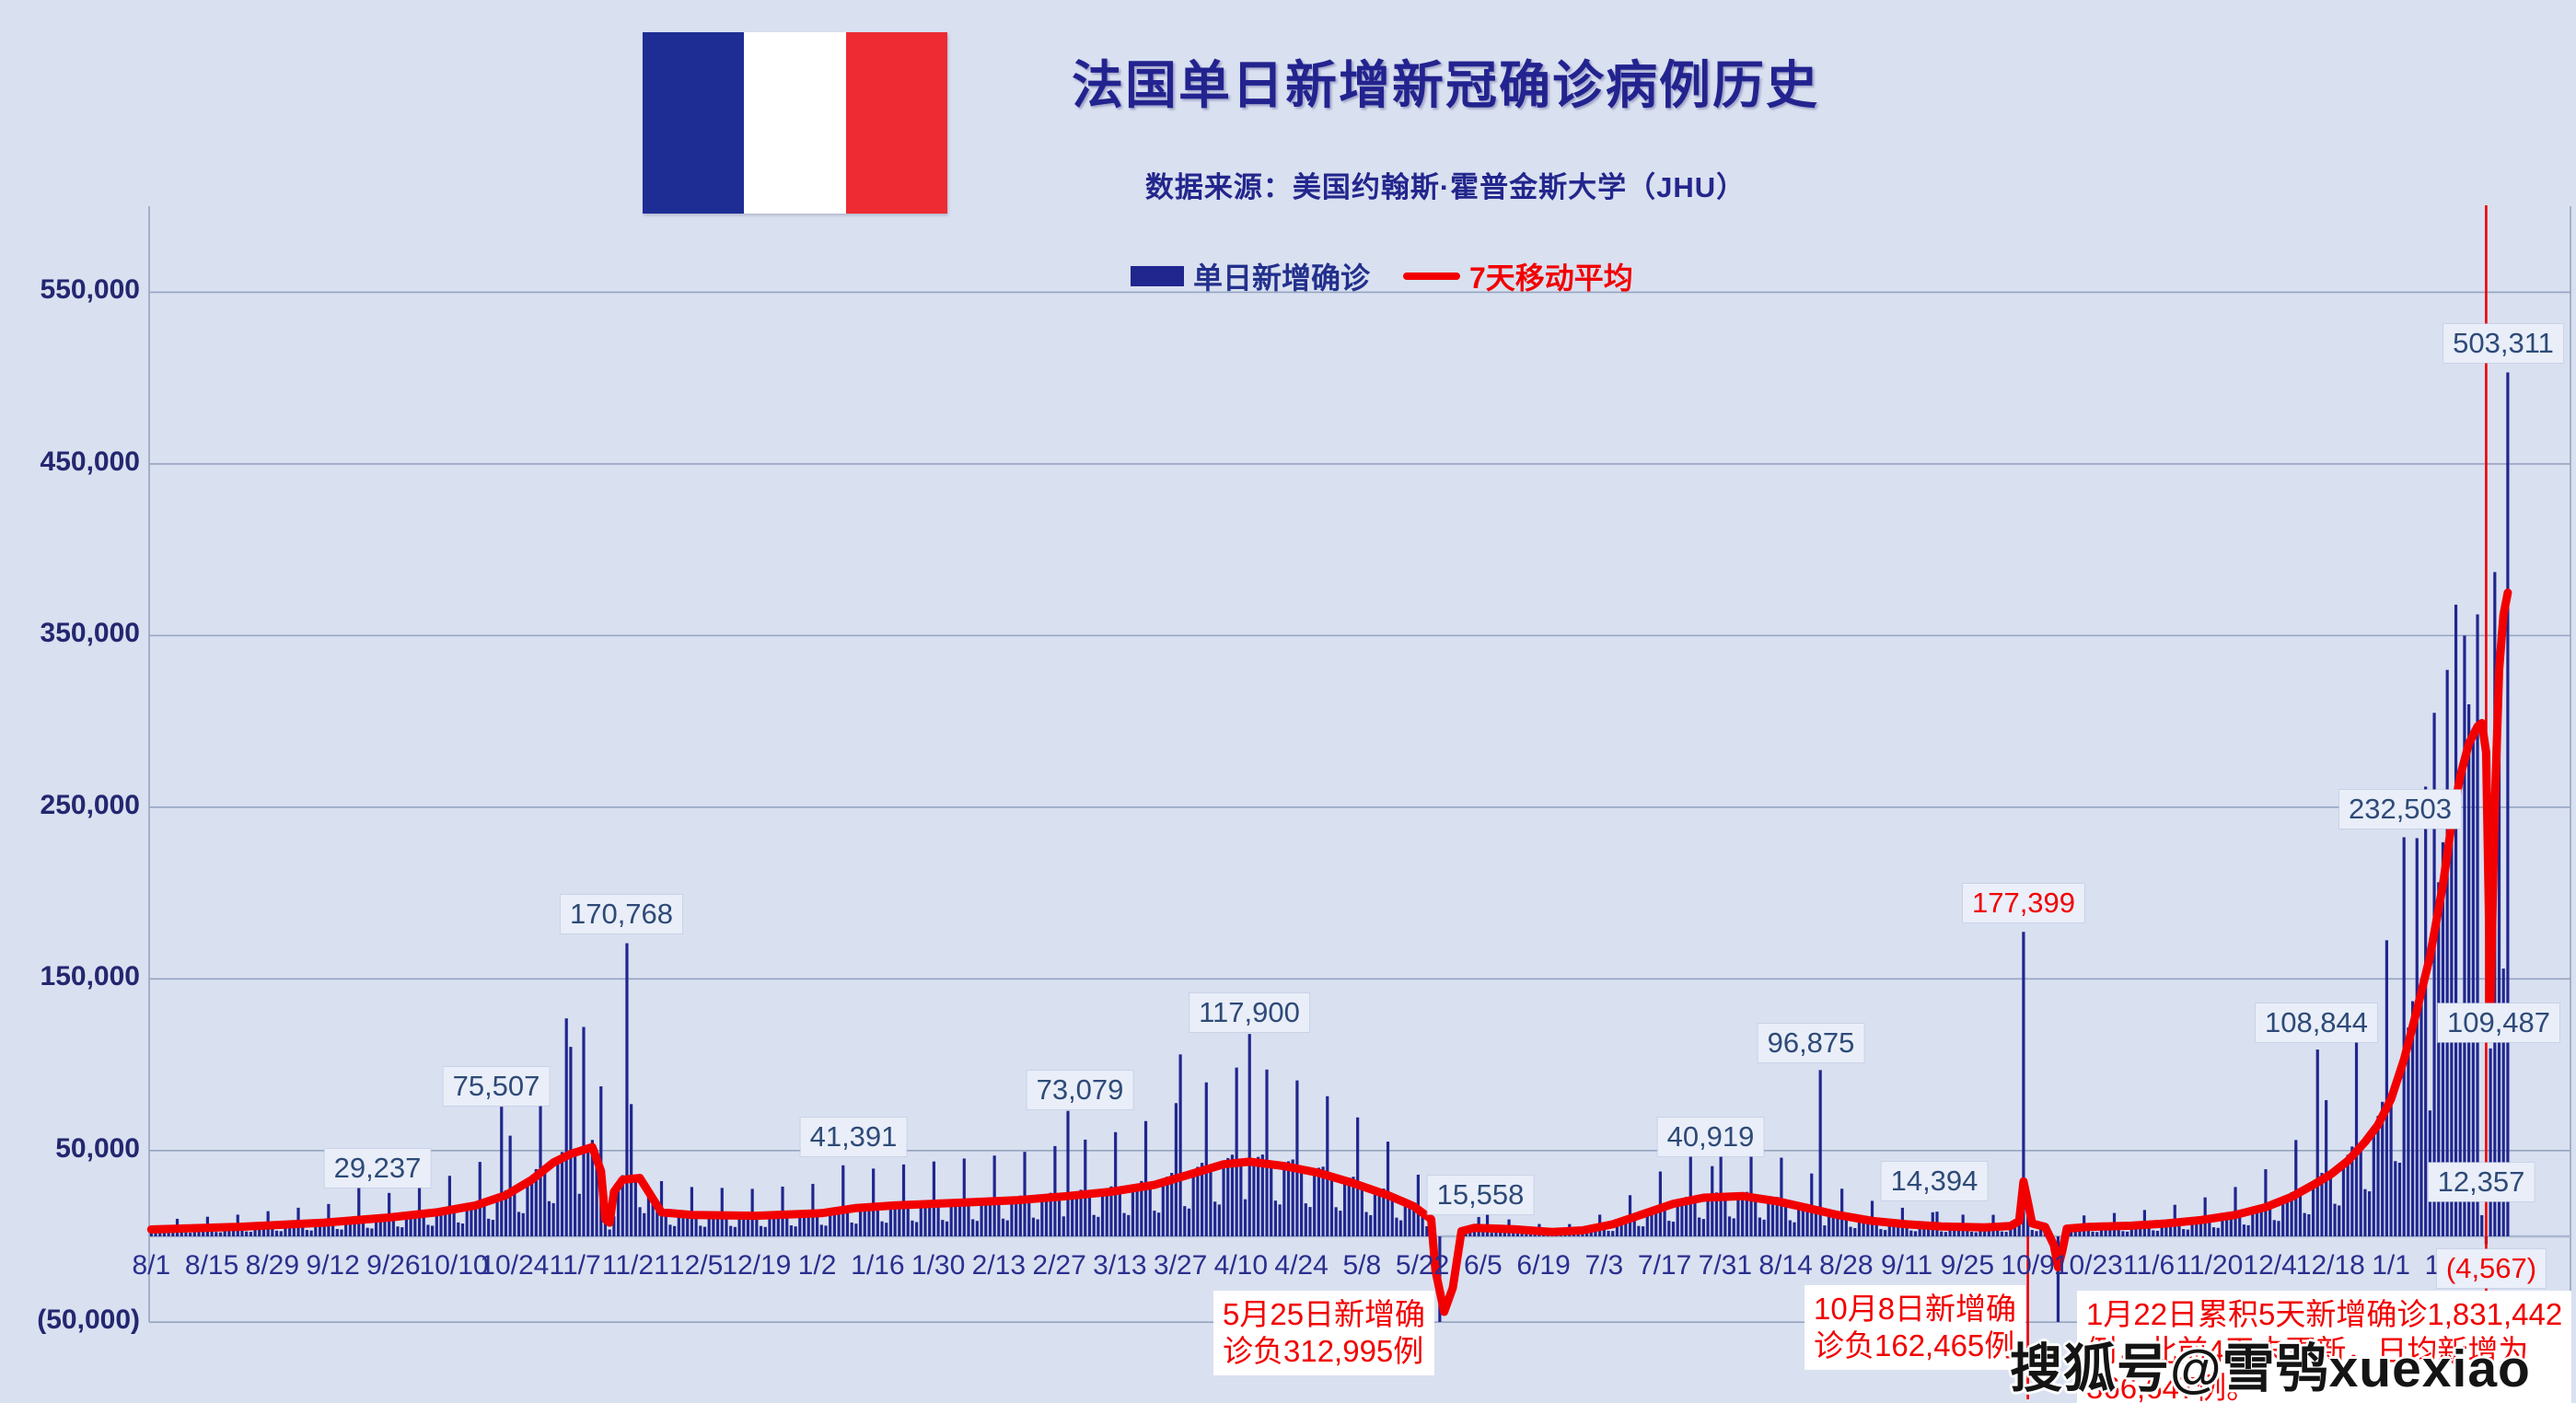 The width and height of the screenshot is (2576, 1403). I want to click on data-label: 40,919, so click(1710, 1137).